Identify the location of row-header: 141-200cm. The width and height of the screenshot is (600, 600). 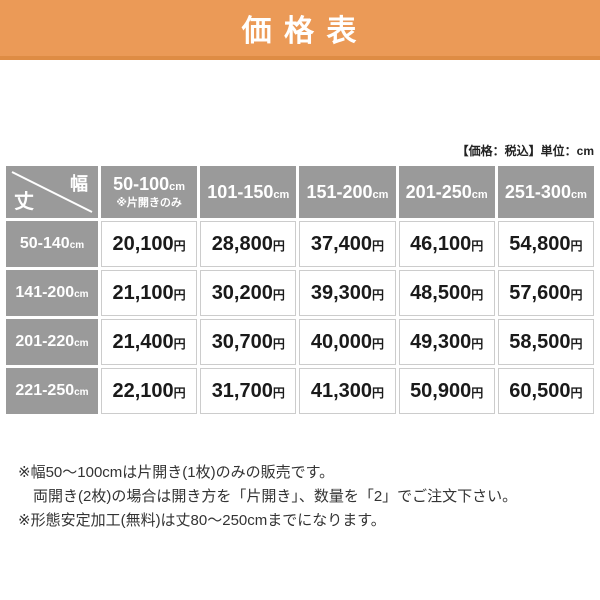
(52, 293).